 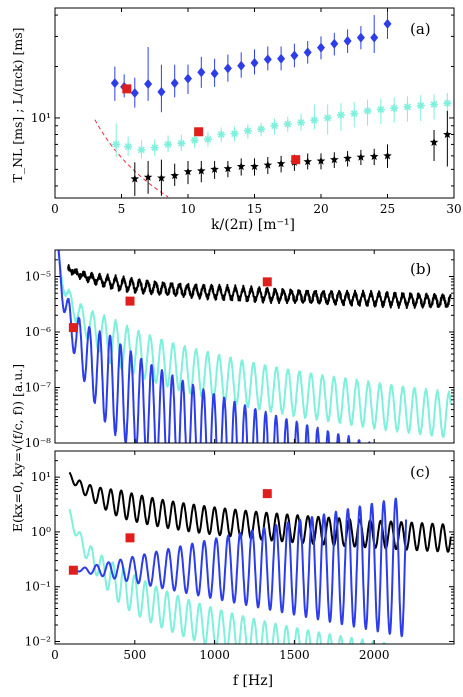 I want to click on reference-curve, so click(x=131, y=158).